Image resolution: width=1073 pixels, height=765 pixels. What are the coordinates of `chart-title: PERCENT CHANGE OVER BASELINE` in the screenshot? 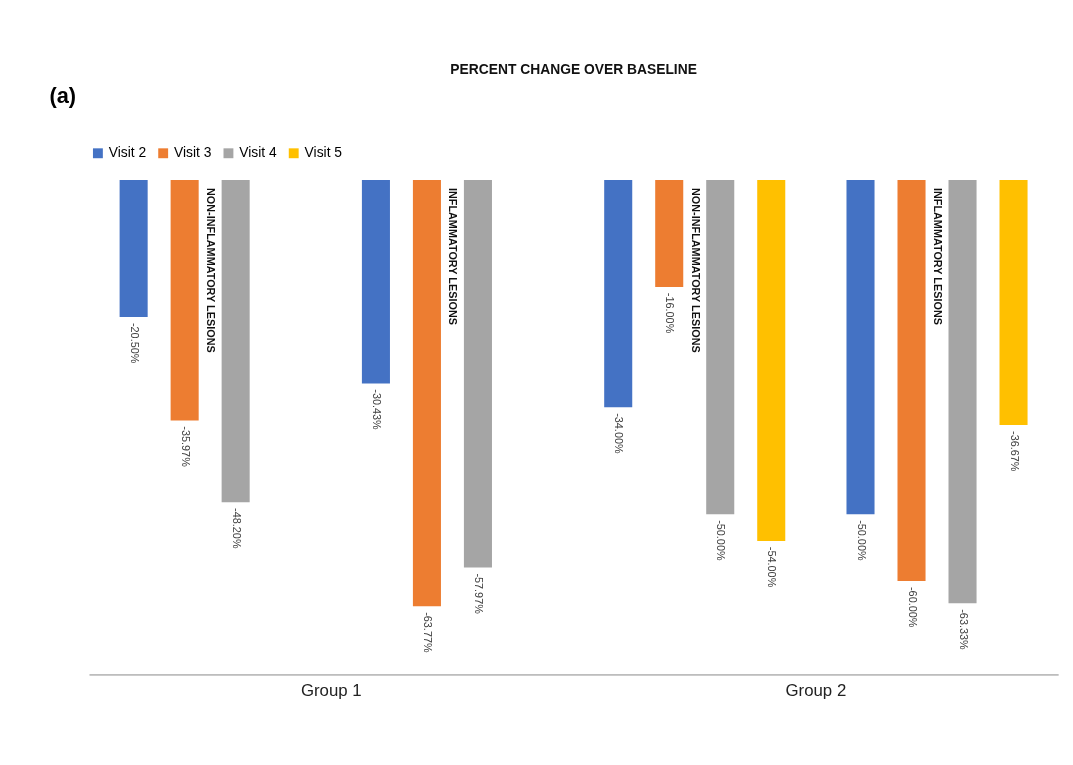 It's located at (573, 69).